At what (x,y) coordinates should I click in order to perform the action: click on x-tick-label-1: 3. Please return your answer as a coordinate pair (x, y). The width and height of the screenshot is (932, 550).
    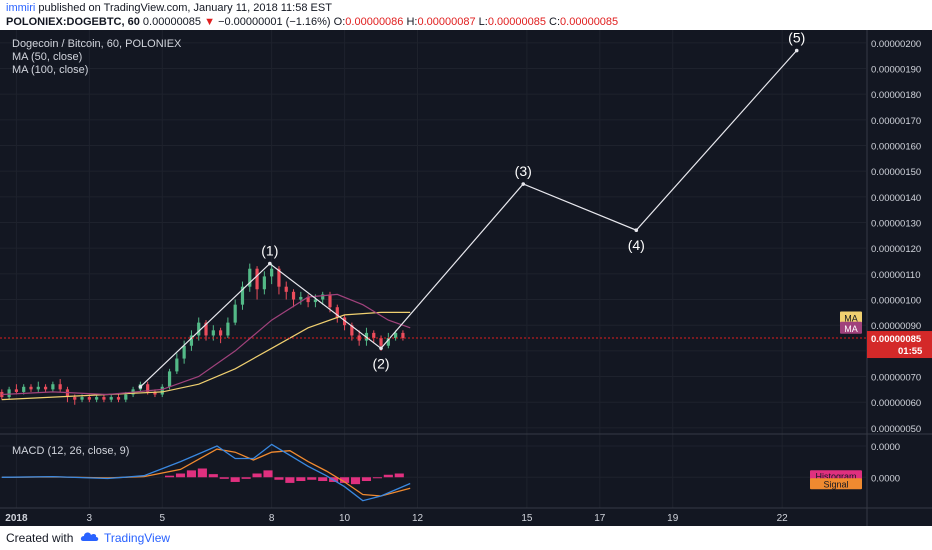
    Looking at the image, I should click on (90, 518).